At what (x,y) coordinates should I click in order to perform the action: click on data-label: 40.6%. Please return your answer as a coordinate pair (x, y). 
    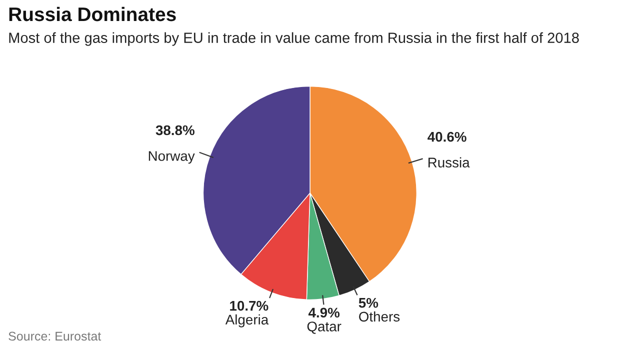
    Looking at the image, I should click on (447, 137).